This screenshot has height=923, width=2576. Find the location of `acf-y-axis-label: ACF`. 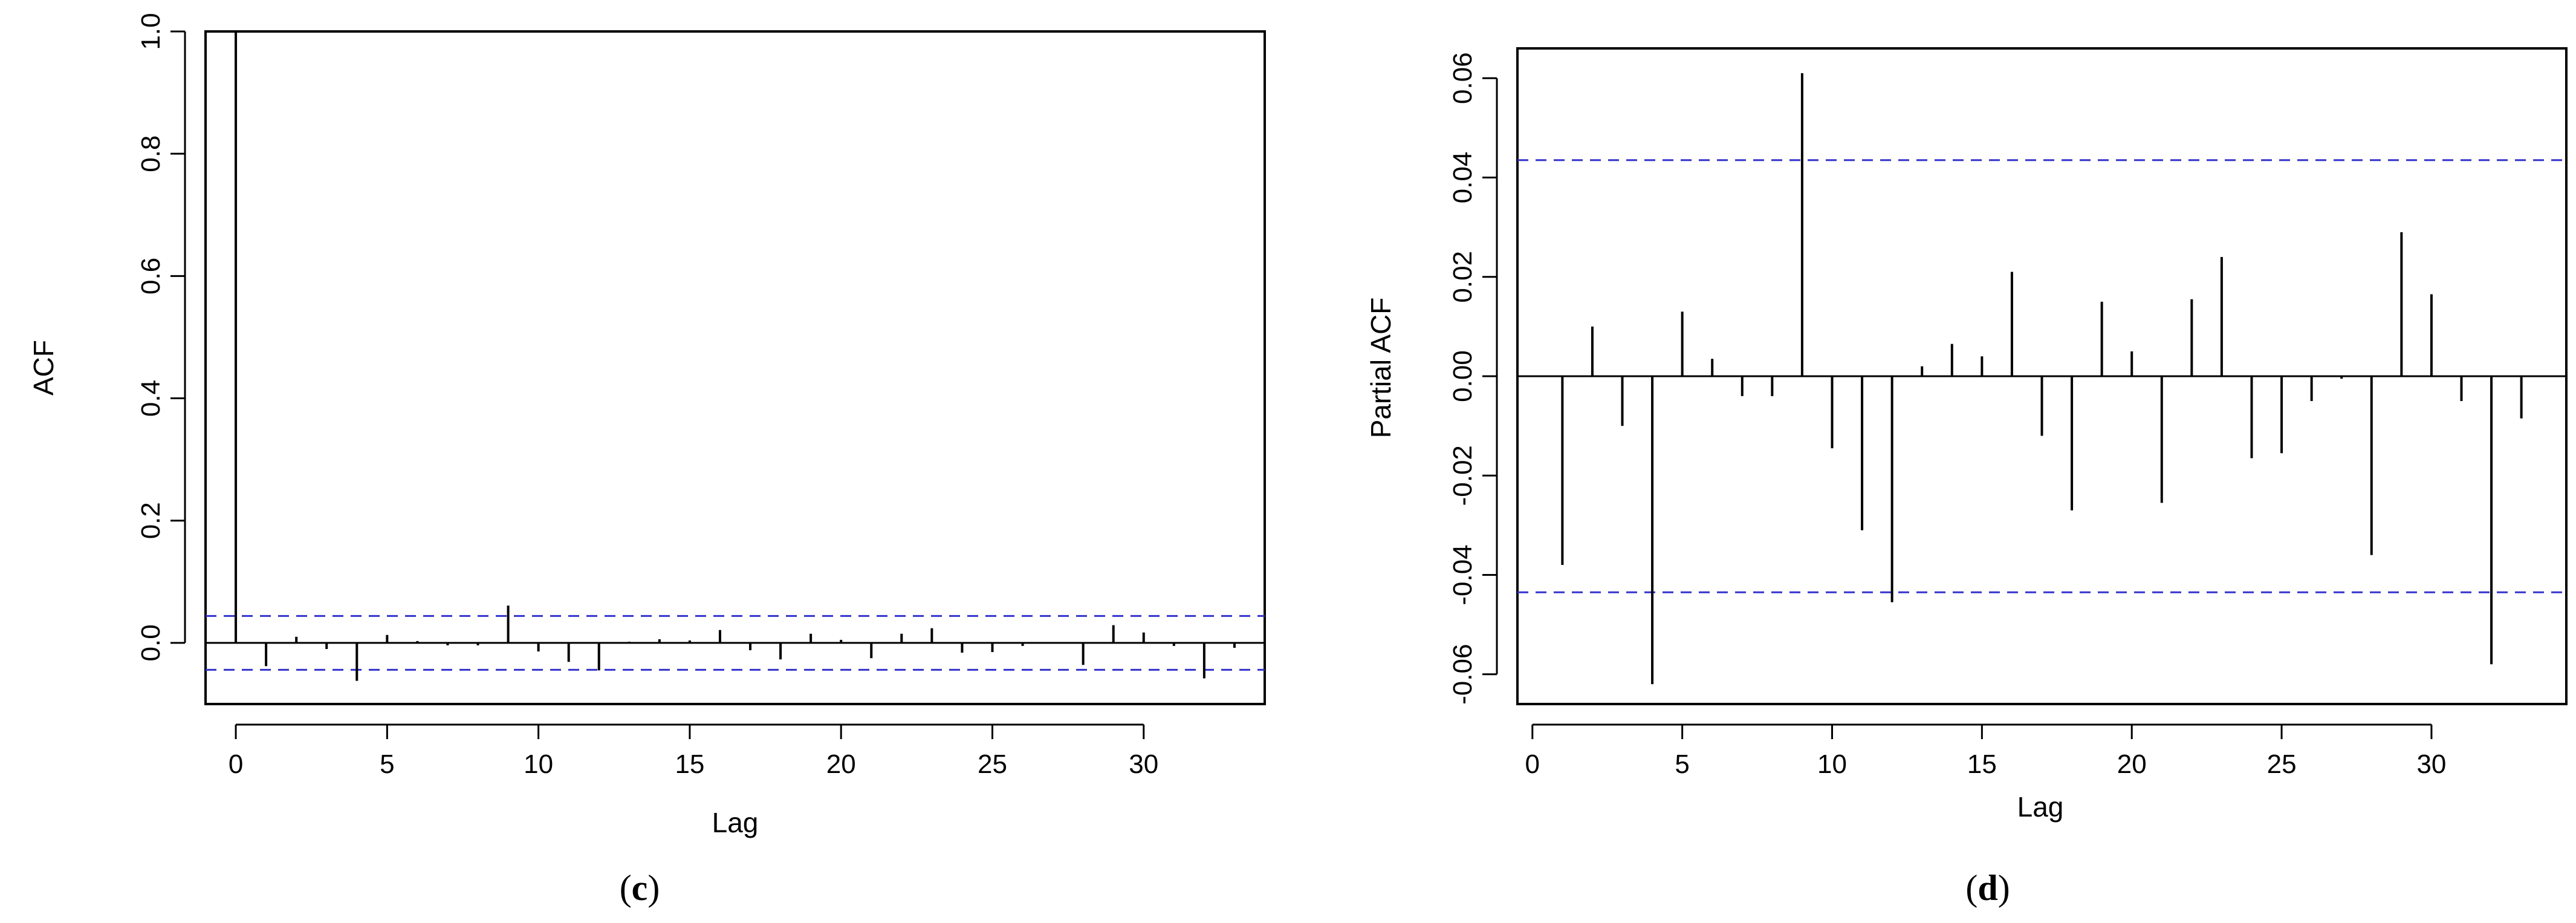

acf-y-axis-label: ACF is located at coordinates (43, 368).